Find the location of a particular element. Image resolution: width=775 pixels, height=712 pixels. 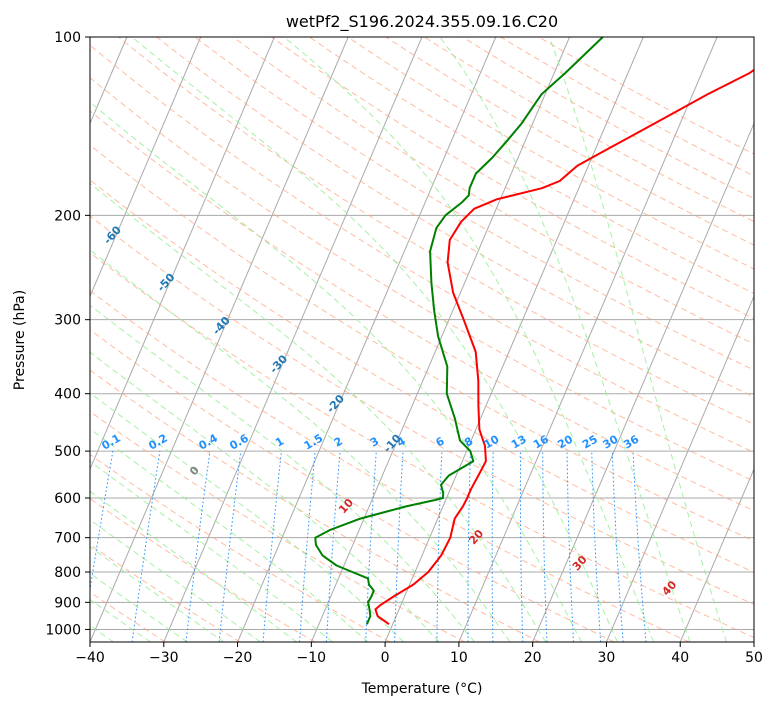

mixing-ratio-label: 6 is located at coordinates (440, 441).